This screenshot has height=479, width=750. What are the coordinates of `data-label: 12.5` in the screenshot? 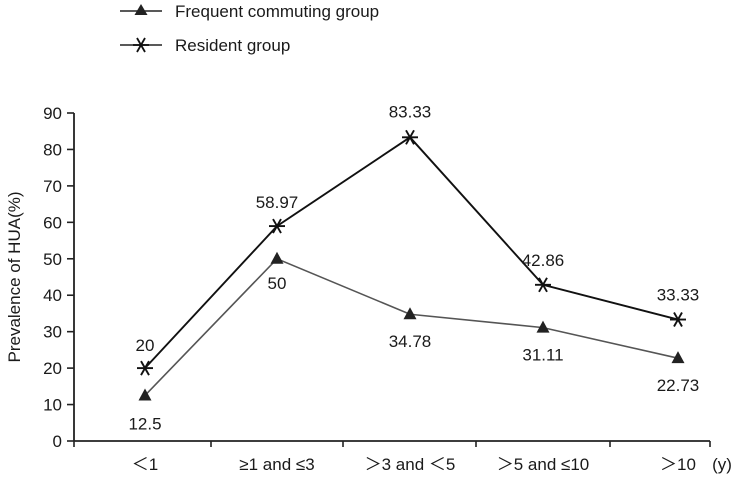 It's located at (144, 423).